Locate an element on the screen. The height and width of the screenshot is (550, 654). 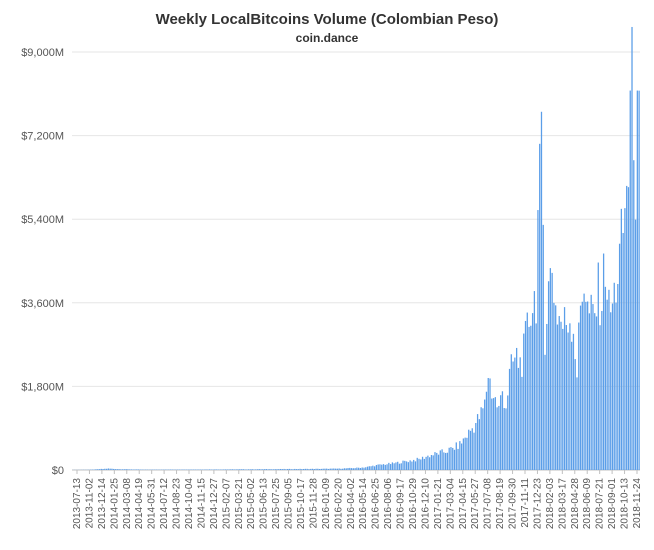
x-tick-label: 2013-12-14 is located at coordinates (102, 504).